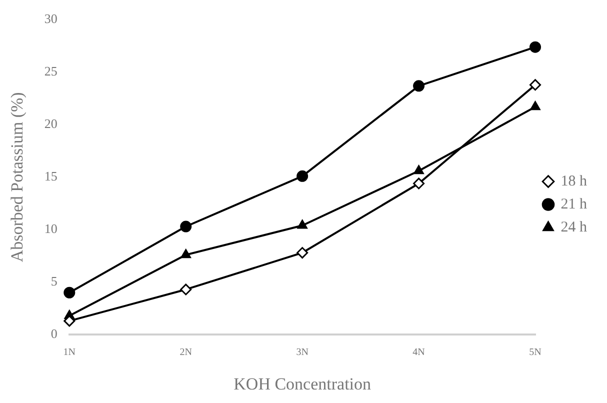  I want to click on x-tick-label: 4N, so click(418, 352).